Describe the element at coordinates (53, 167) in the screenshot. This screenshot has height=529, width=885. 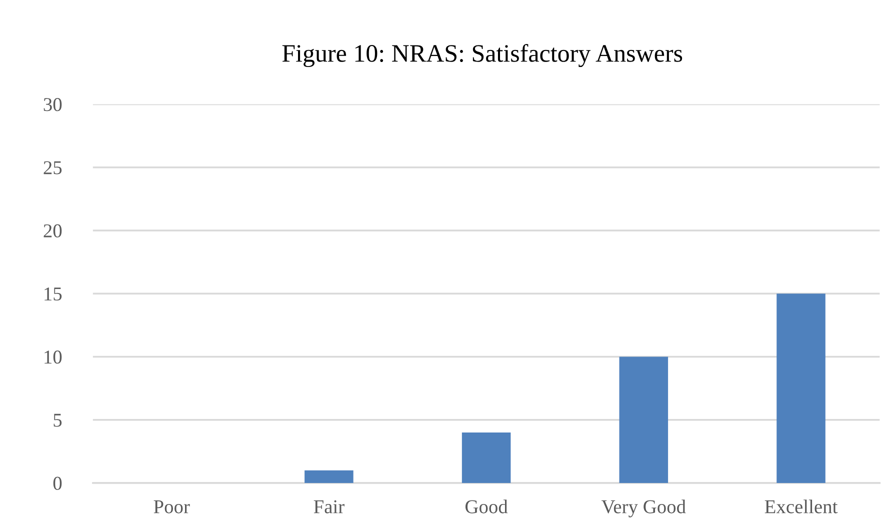
I see `y-tick-label: 25` at that location.